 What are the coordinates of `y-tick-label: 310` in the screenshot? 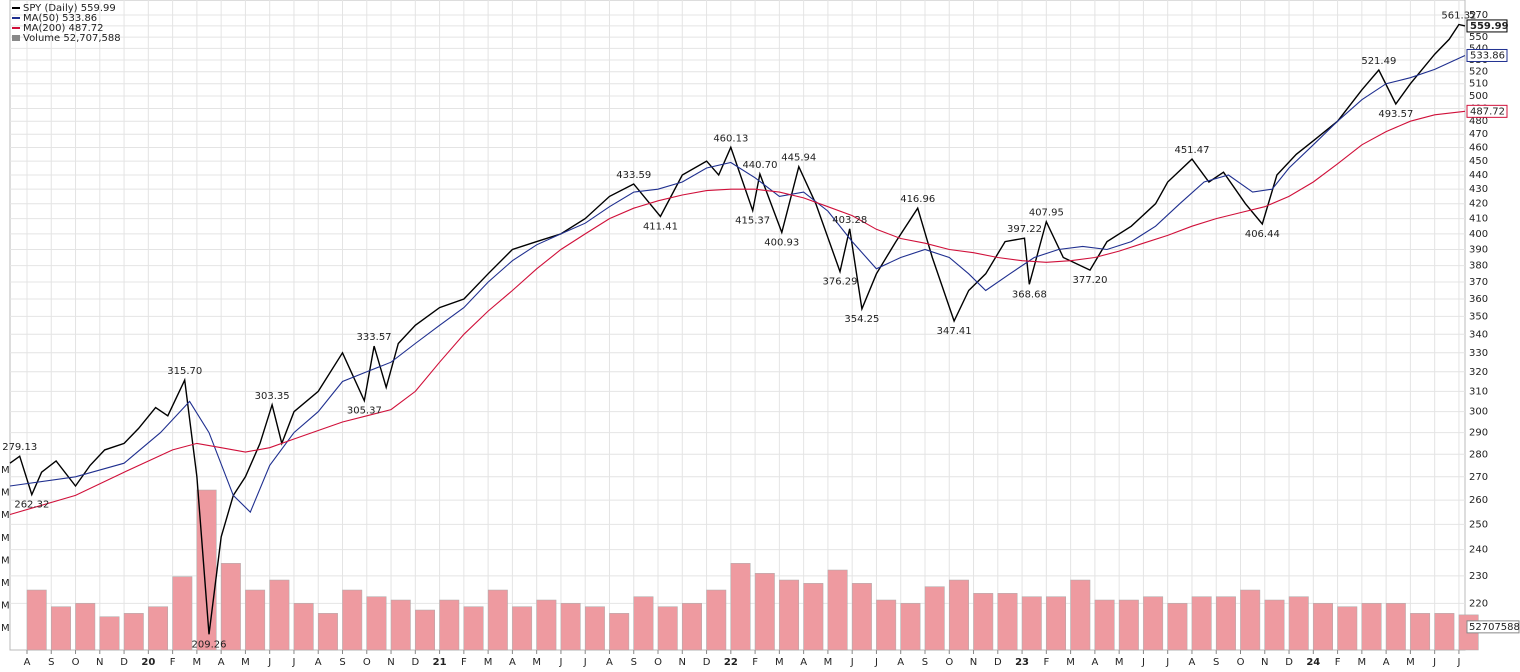 It's located at (1478, 391).